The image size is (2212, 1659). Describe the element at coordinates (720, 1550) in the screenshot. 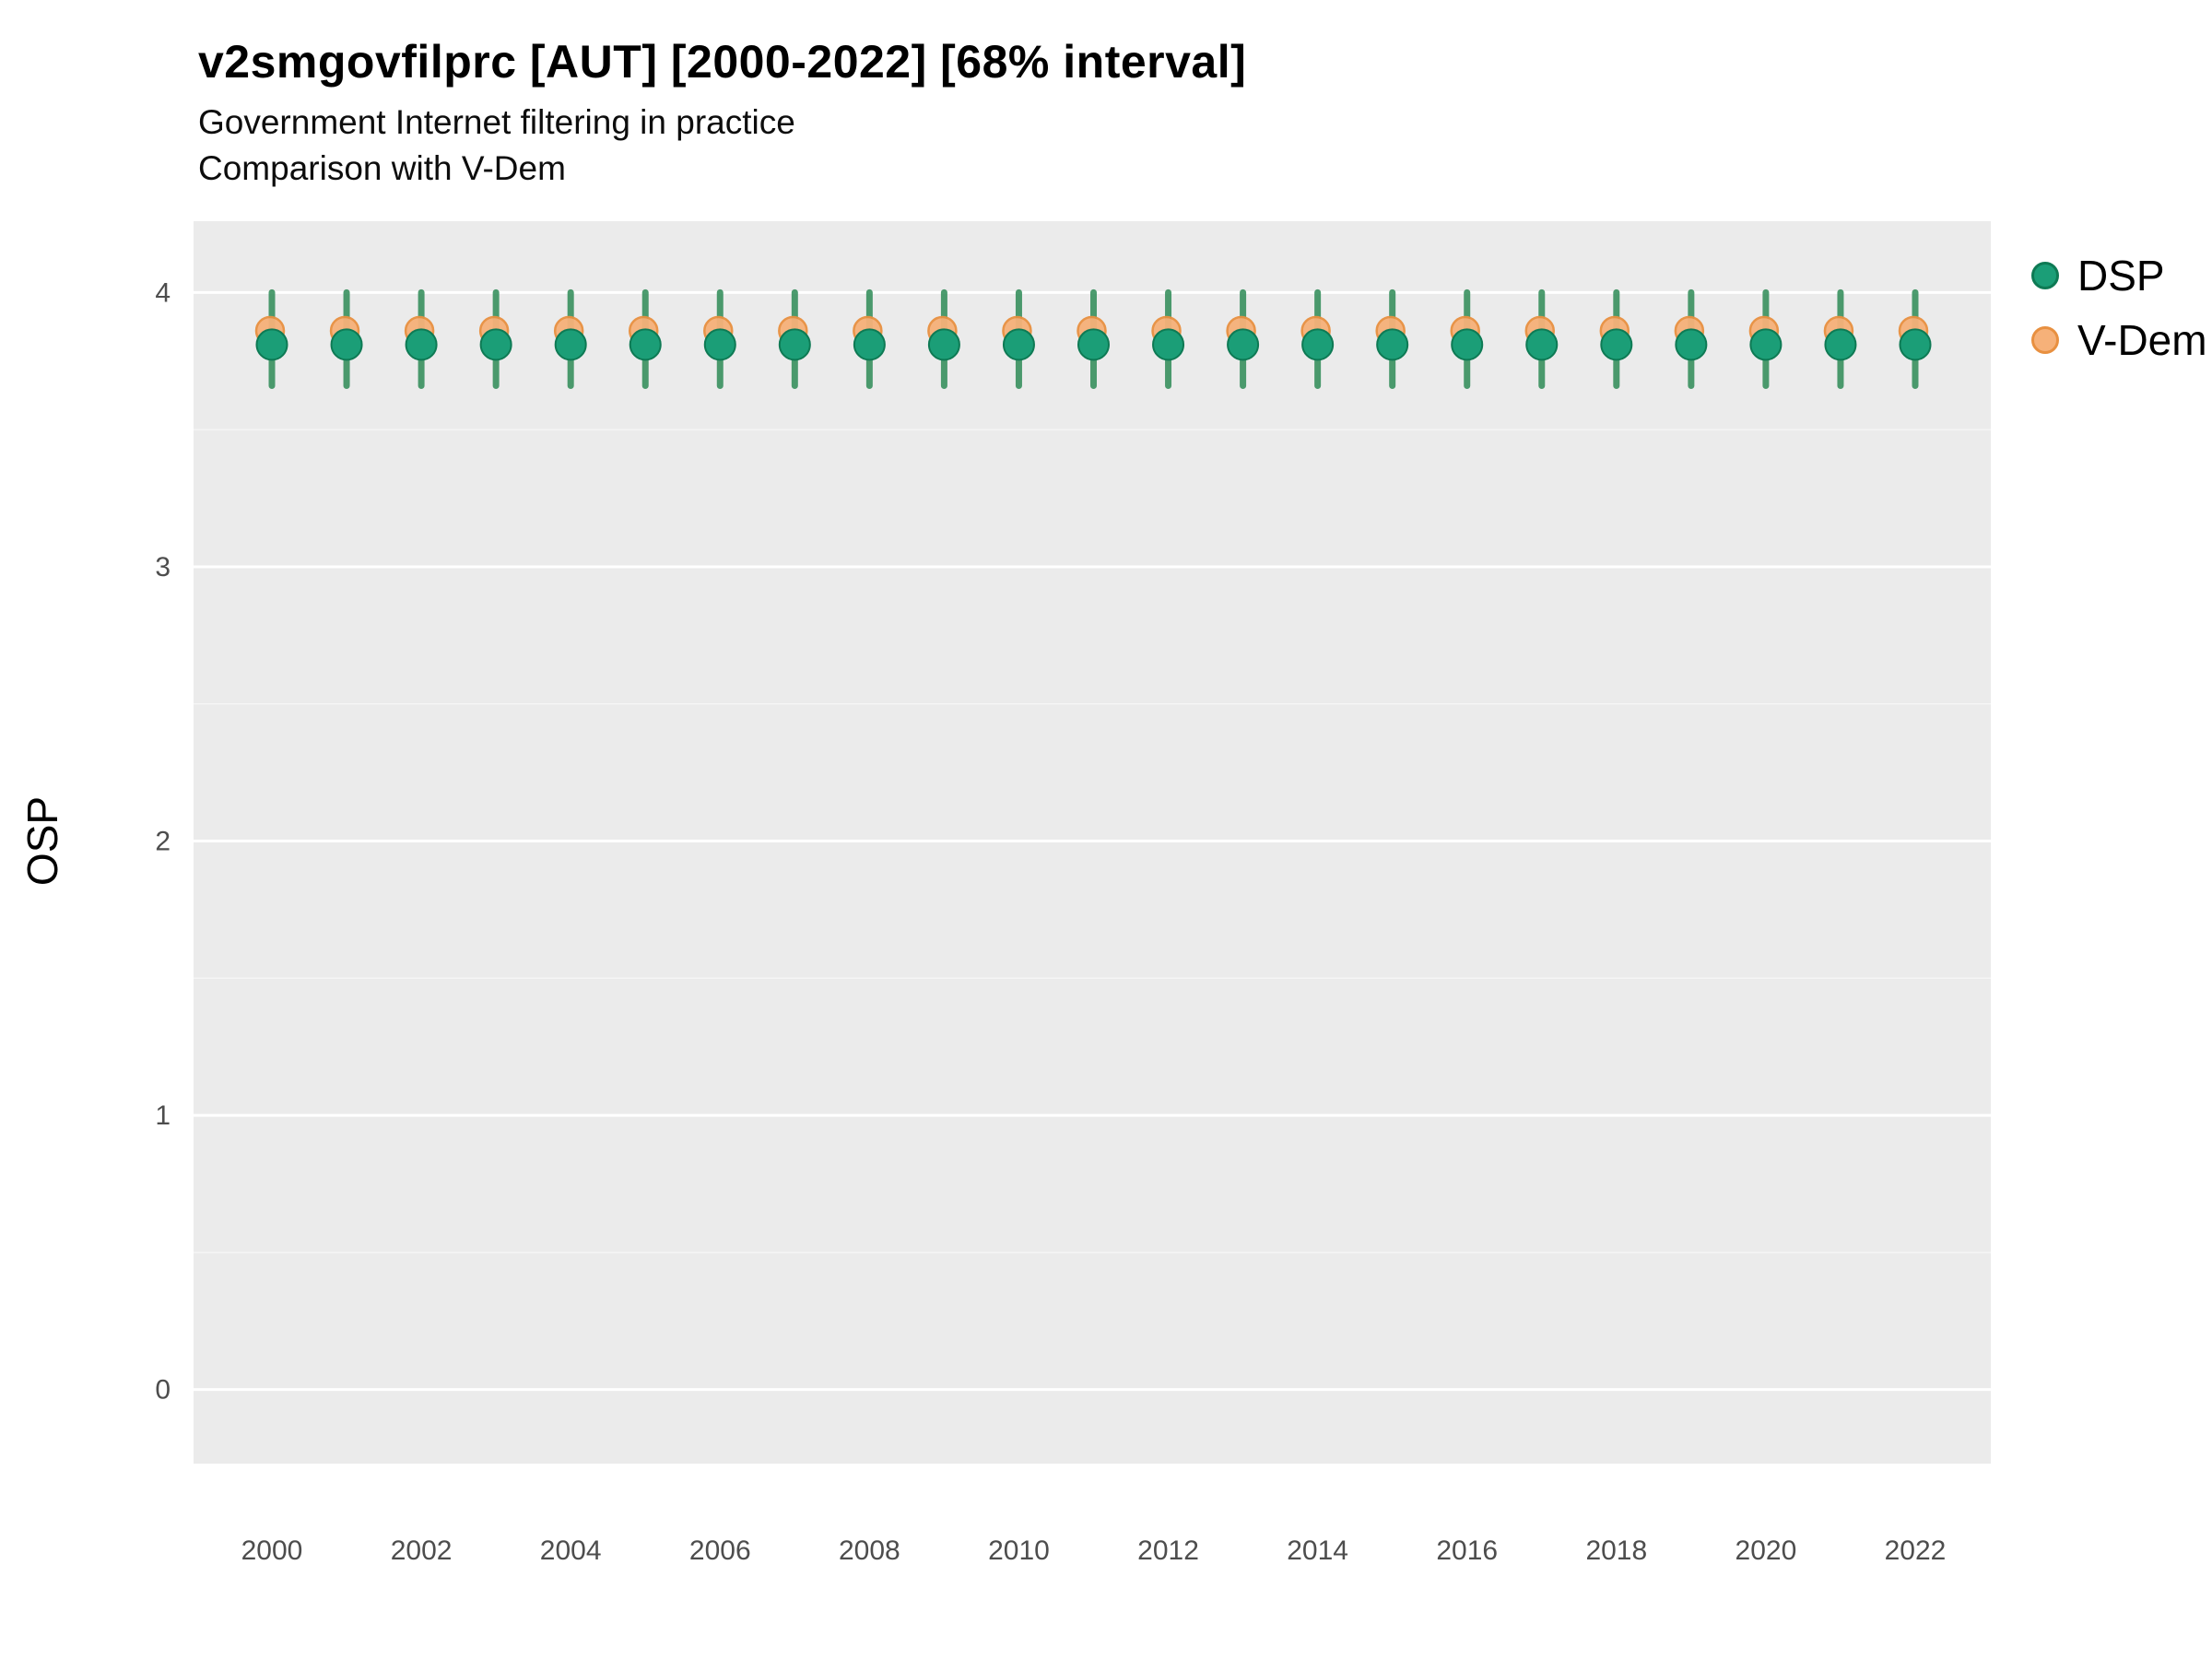

I see `x-tick-label: 2006` at that location.